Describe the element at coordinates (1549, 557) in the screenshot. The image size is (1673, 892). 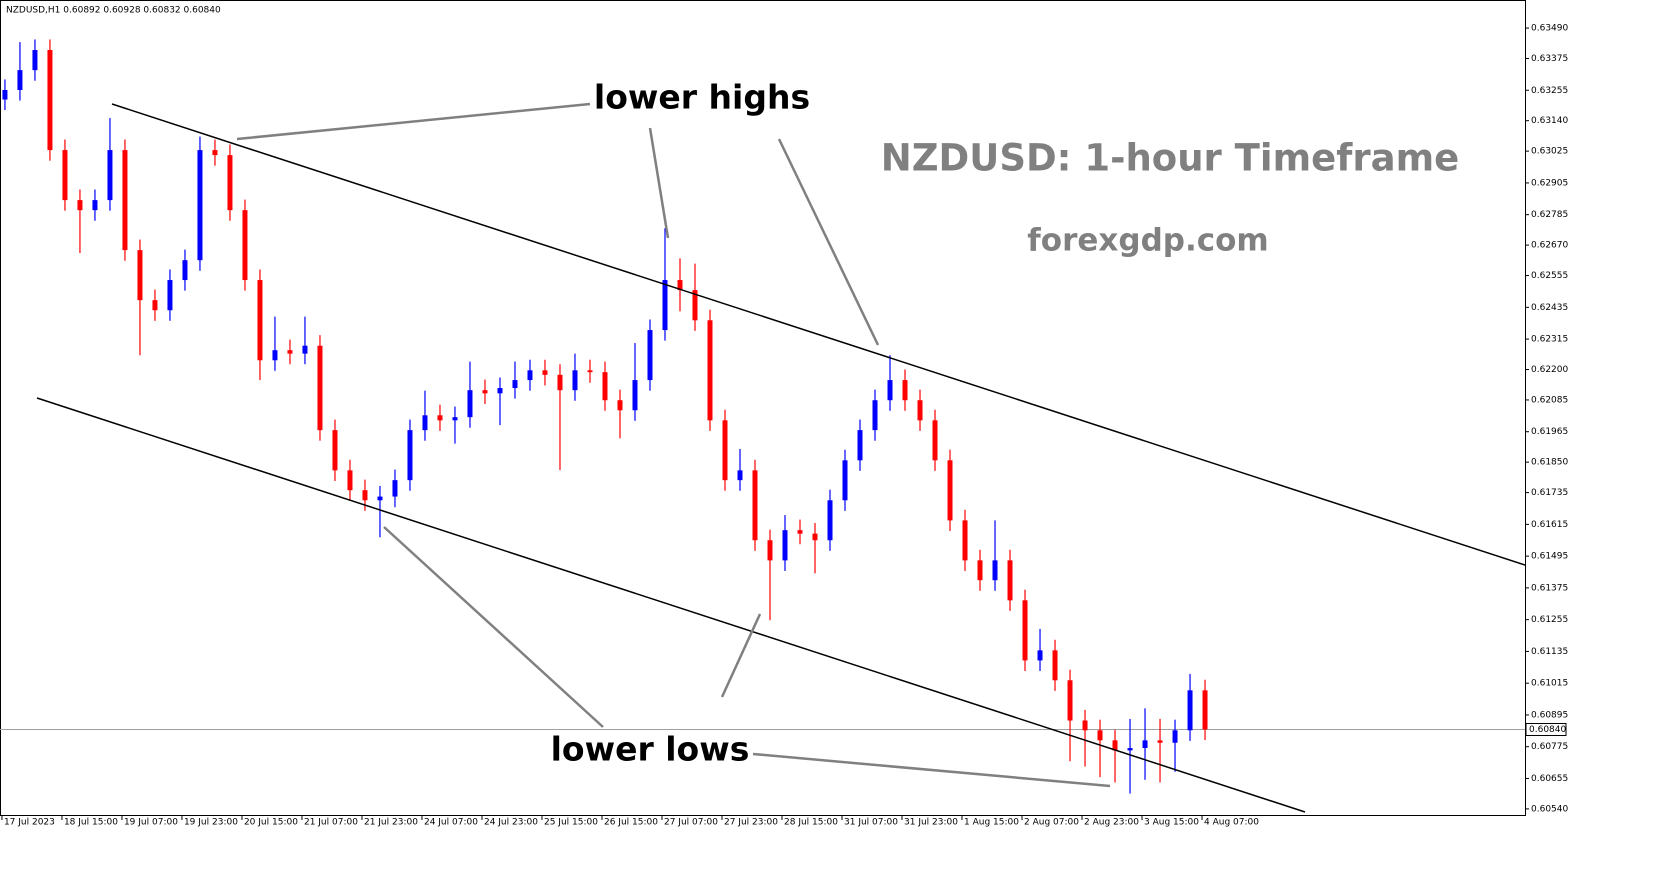
I see `y-tick-label: 0.61495` at that location.